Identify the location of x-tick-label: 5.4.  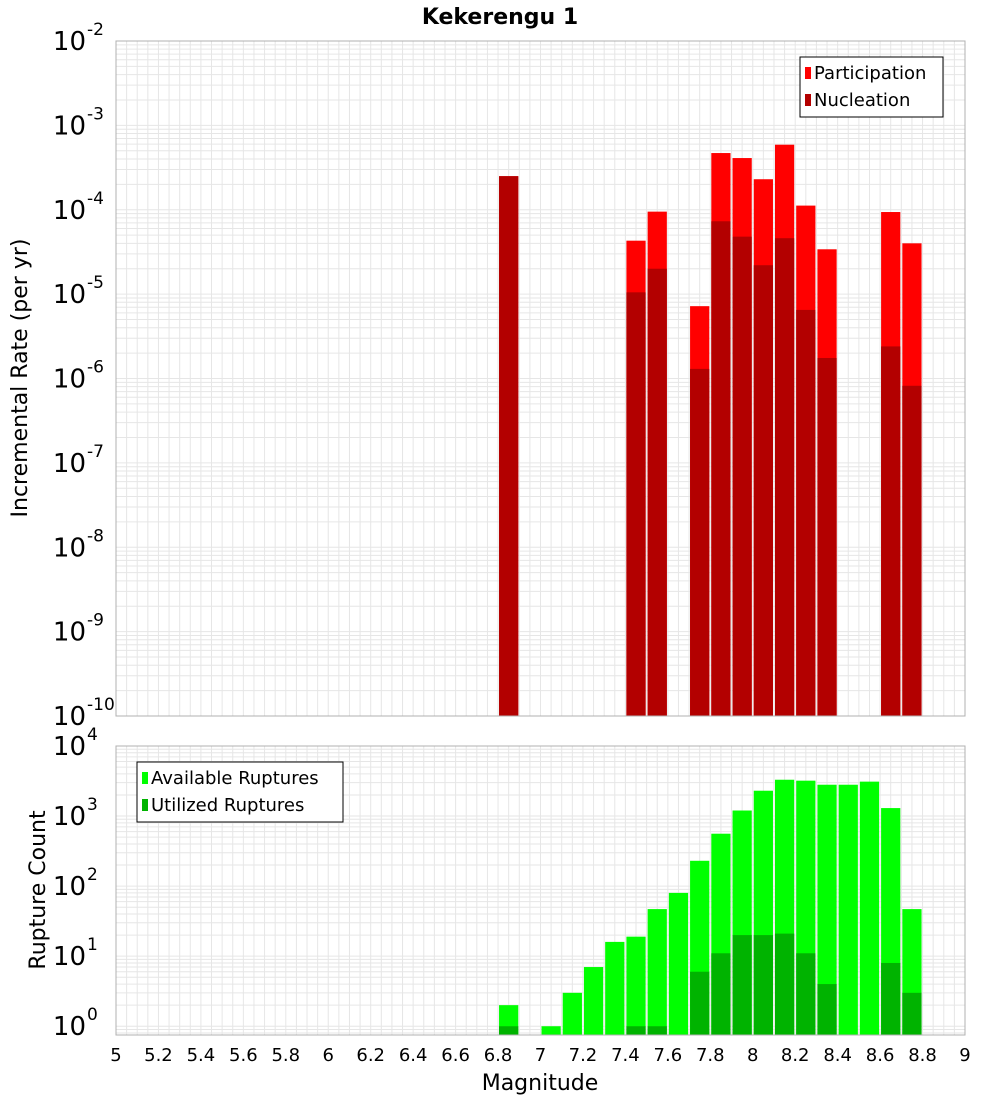
(201, 1055).